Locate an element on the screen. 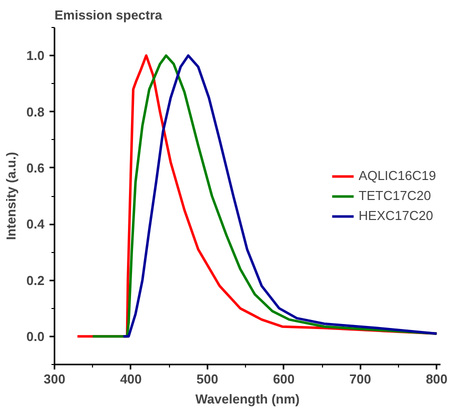 This screenshot has width=454, height=409. legend-label: TETC17C20 is located at coordinates (394, 195).